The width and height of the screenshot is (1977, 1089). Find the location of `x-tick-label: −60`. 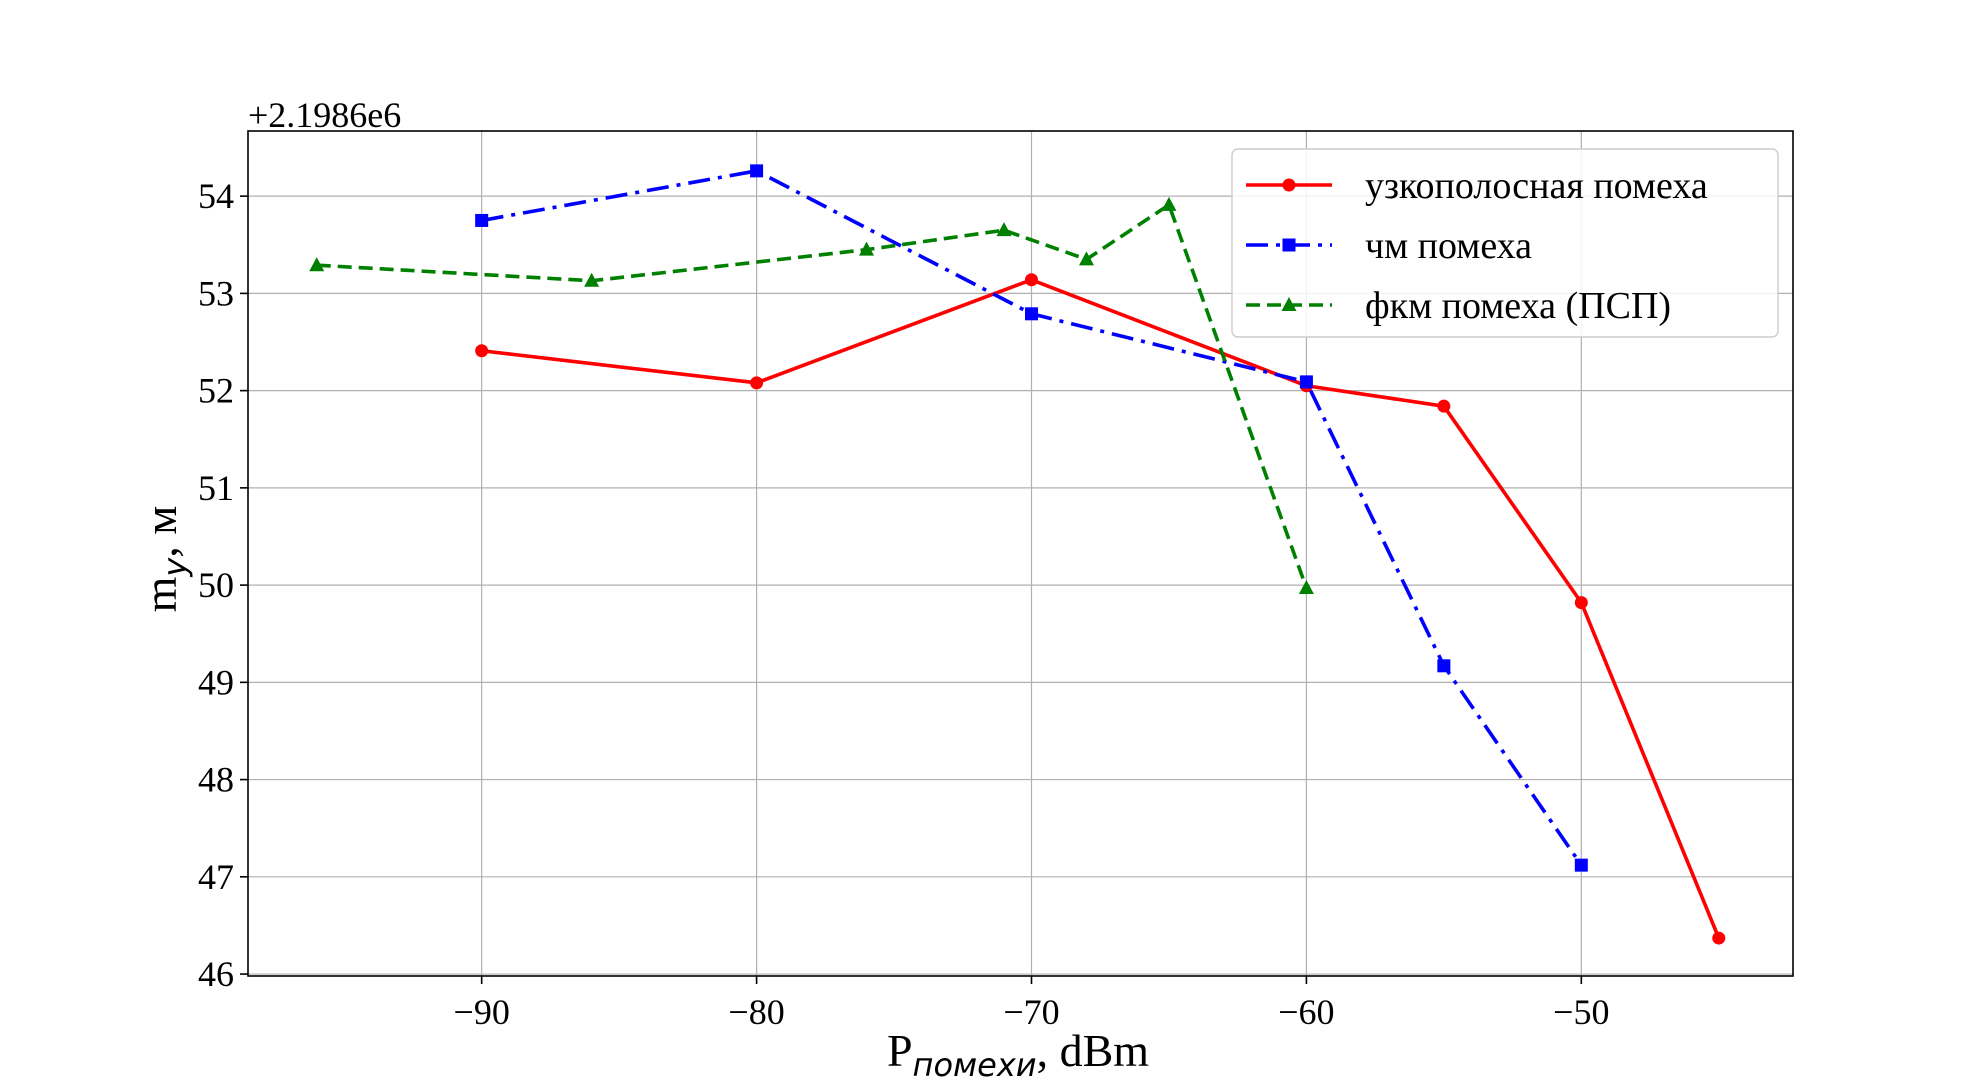

x-tick-label: −60 is located at coordinates (1306, 1012).